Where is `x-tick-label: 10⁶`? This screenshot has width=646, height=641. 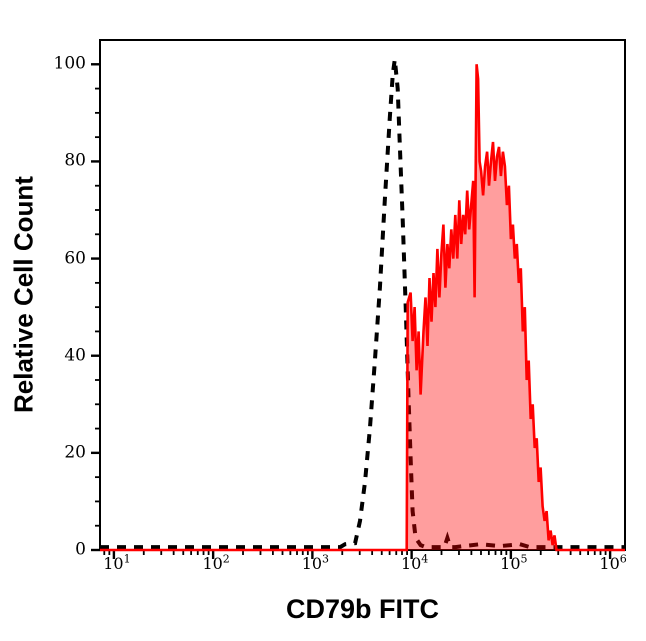 x-tick-label: 10⁶ is located at coordinates (613, 562).